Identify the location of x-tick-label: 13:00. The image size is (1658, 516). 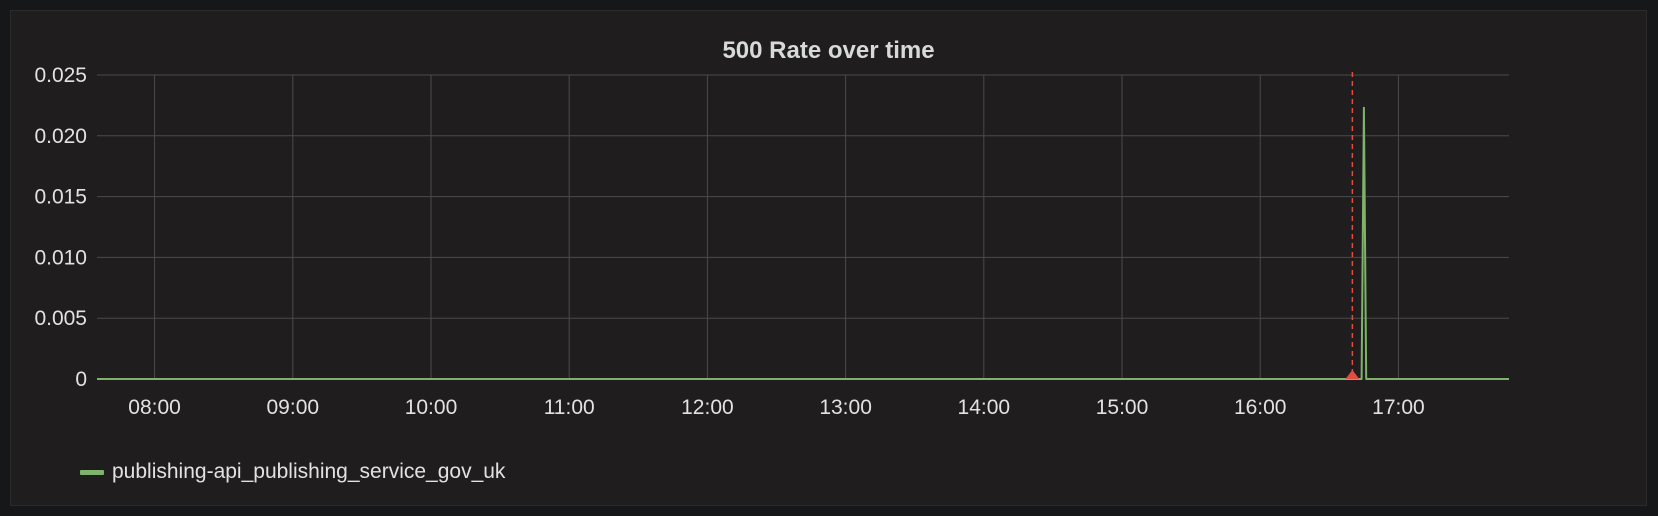
(845, 407).